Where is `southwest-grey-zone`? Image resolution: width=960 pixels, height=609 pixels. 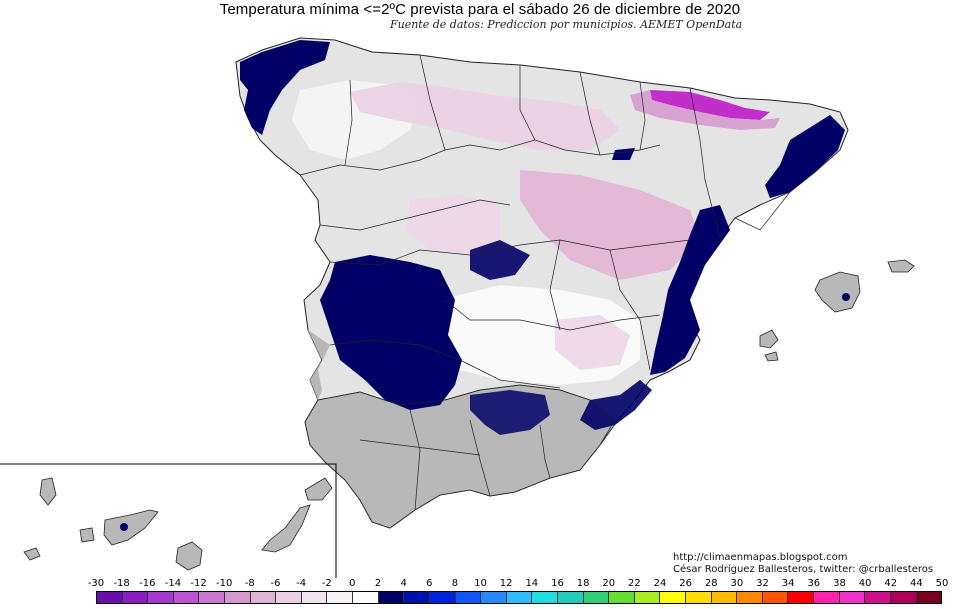 southwest-grey-zone is located at coordinates (319, 365).